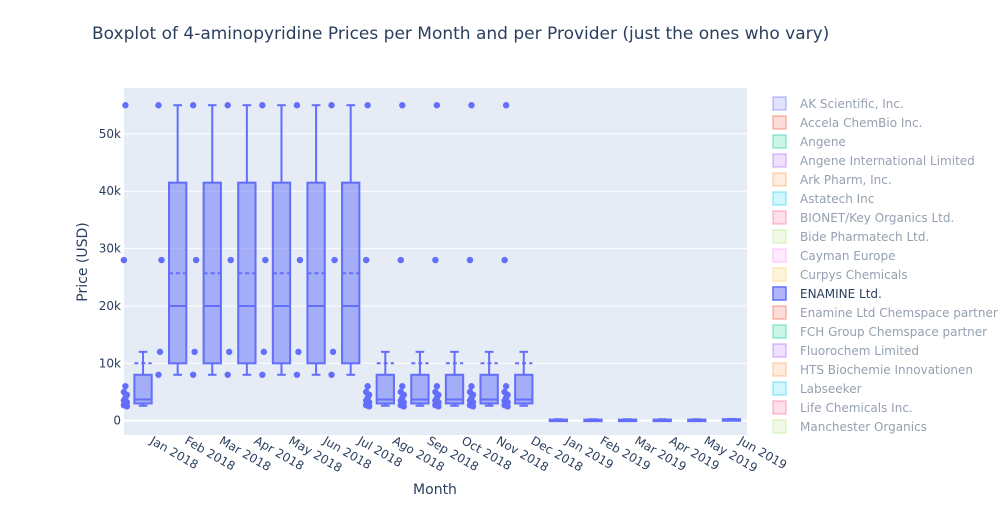  I want to click on box-may-2018, so click(275, 240).